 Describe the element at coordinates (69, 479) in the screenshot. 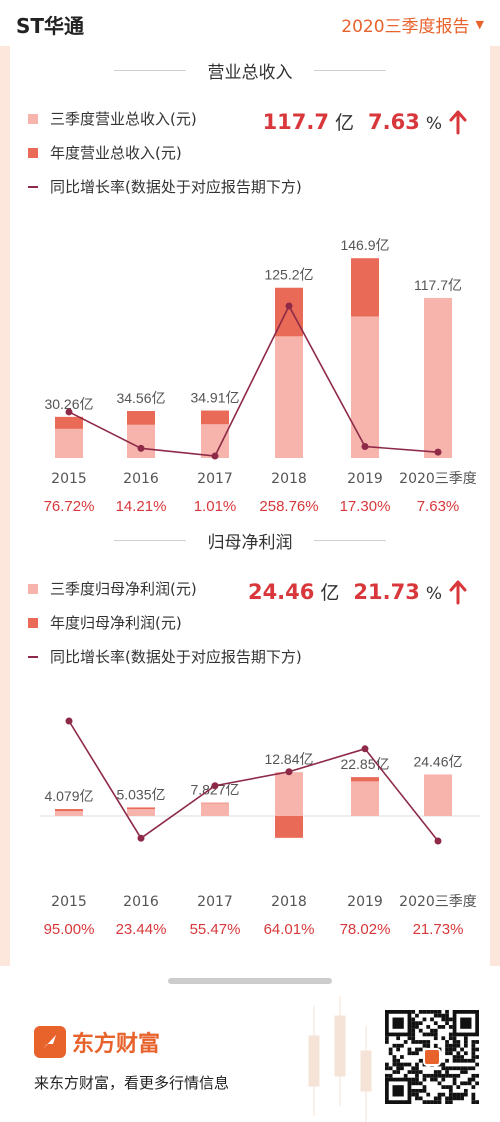

I see `category-label: 2015` at that location.